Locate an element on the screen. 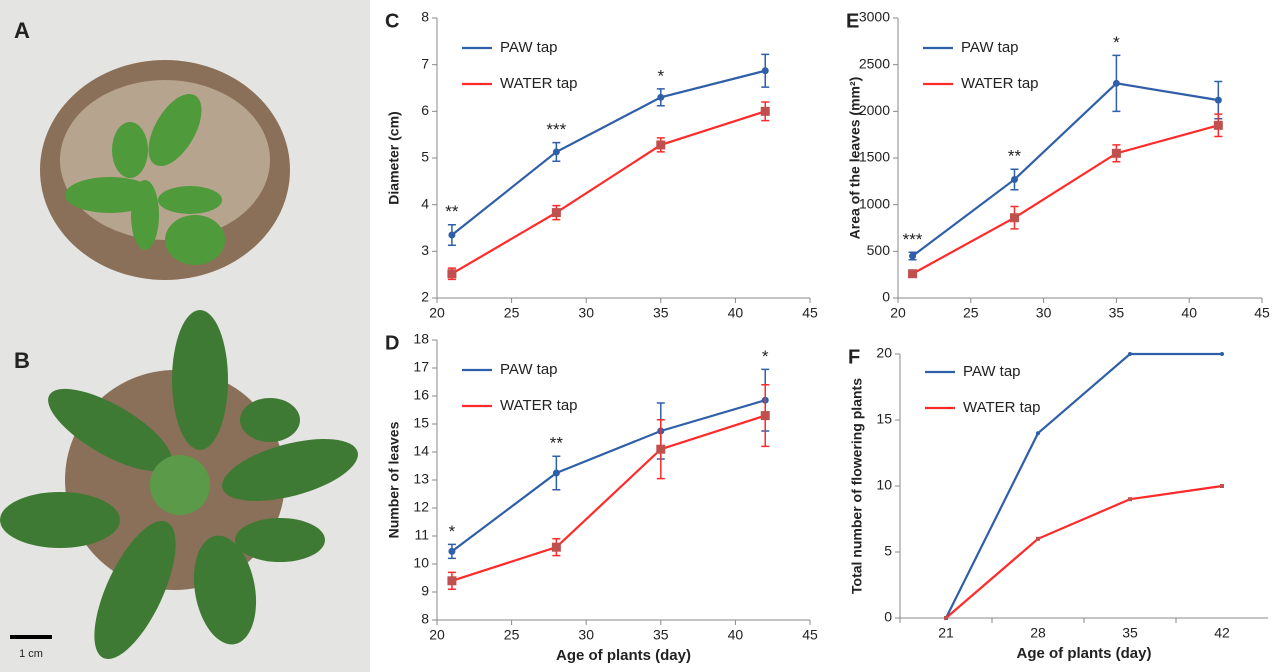 The height and width of the screenshot is (672, 1287). x-axis-label: Age of plants (day) is located at coordinates (1083, 653).